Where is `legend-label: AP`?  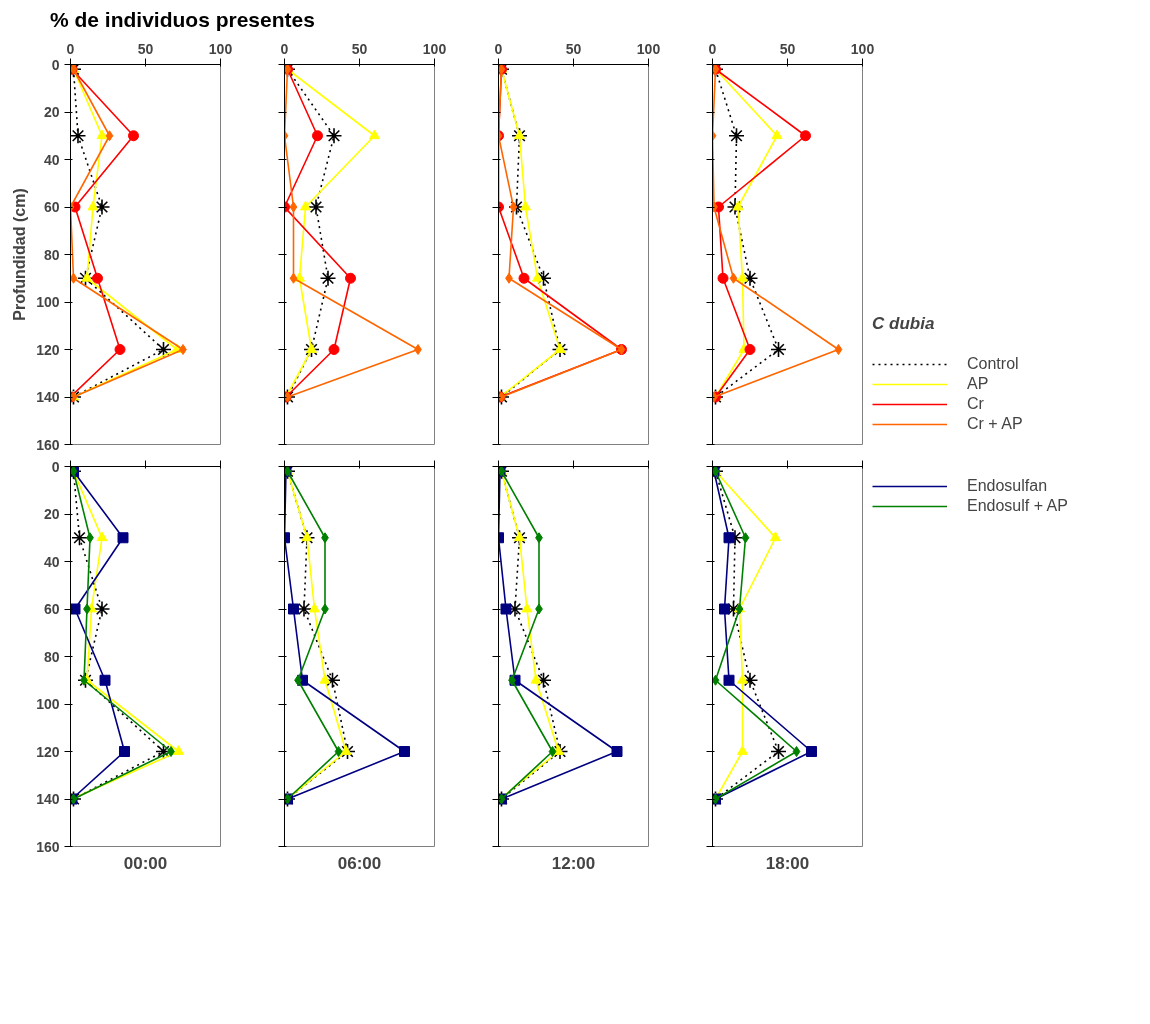
legend-label: AP is located at coordinates (978, 384).